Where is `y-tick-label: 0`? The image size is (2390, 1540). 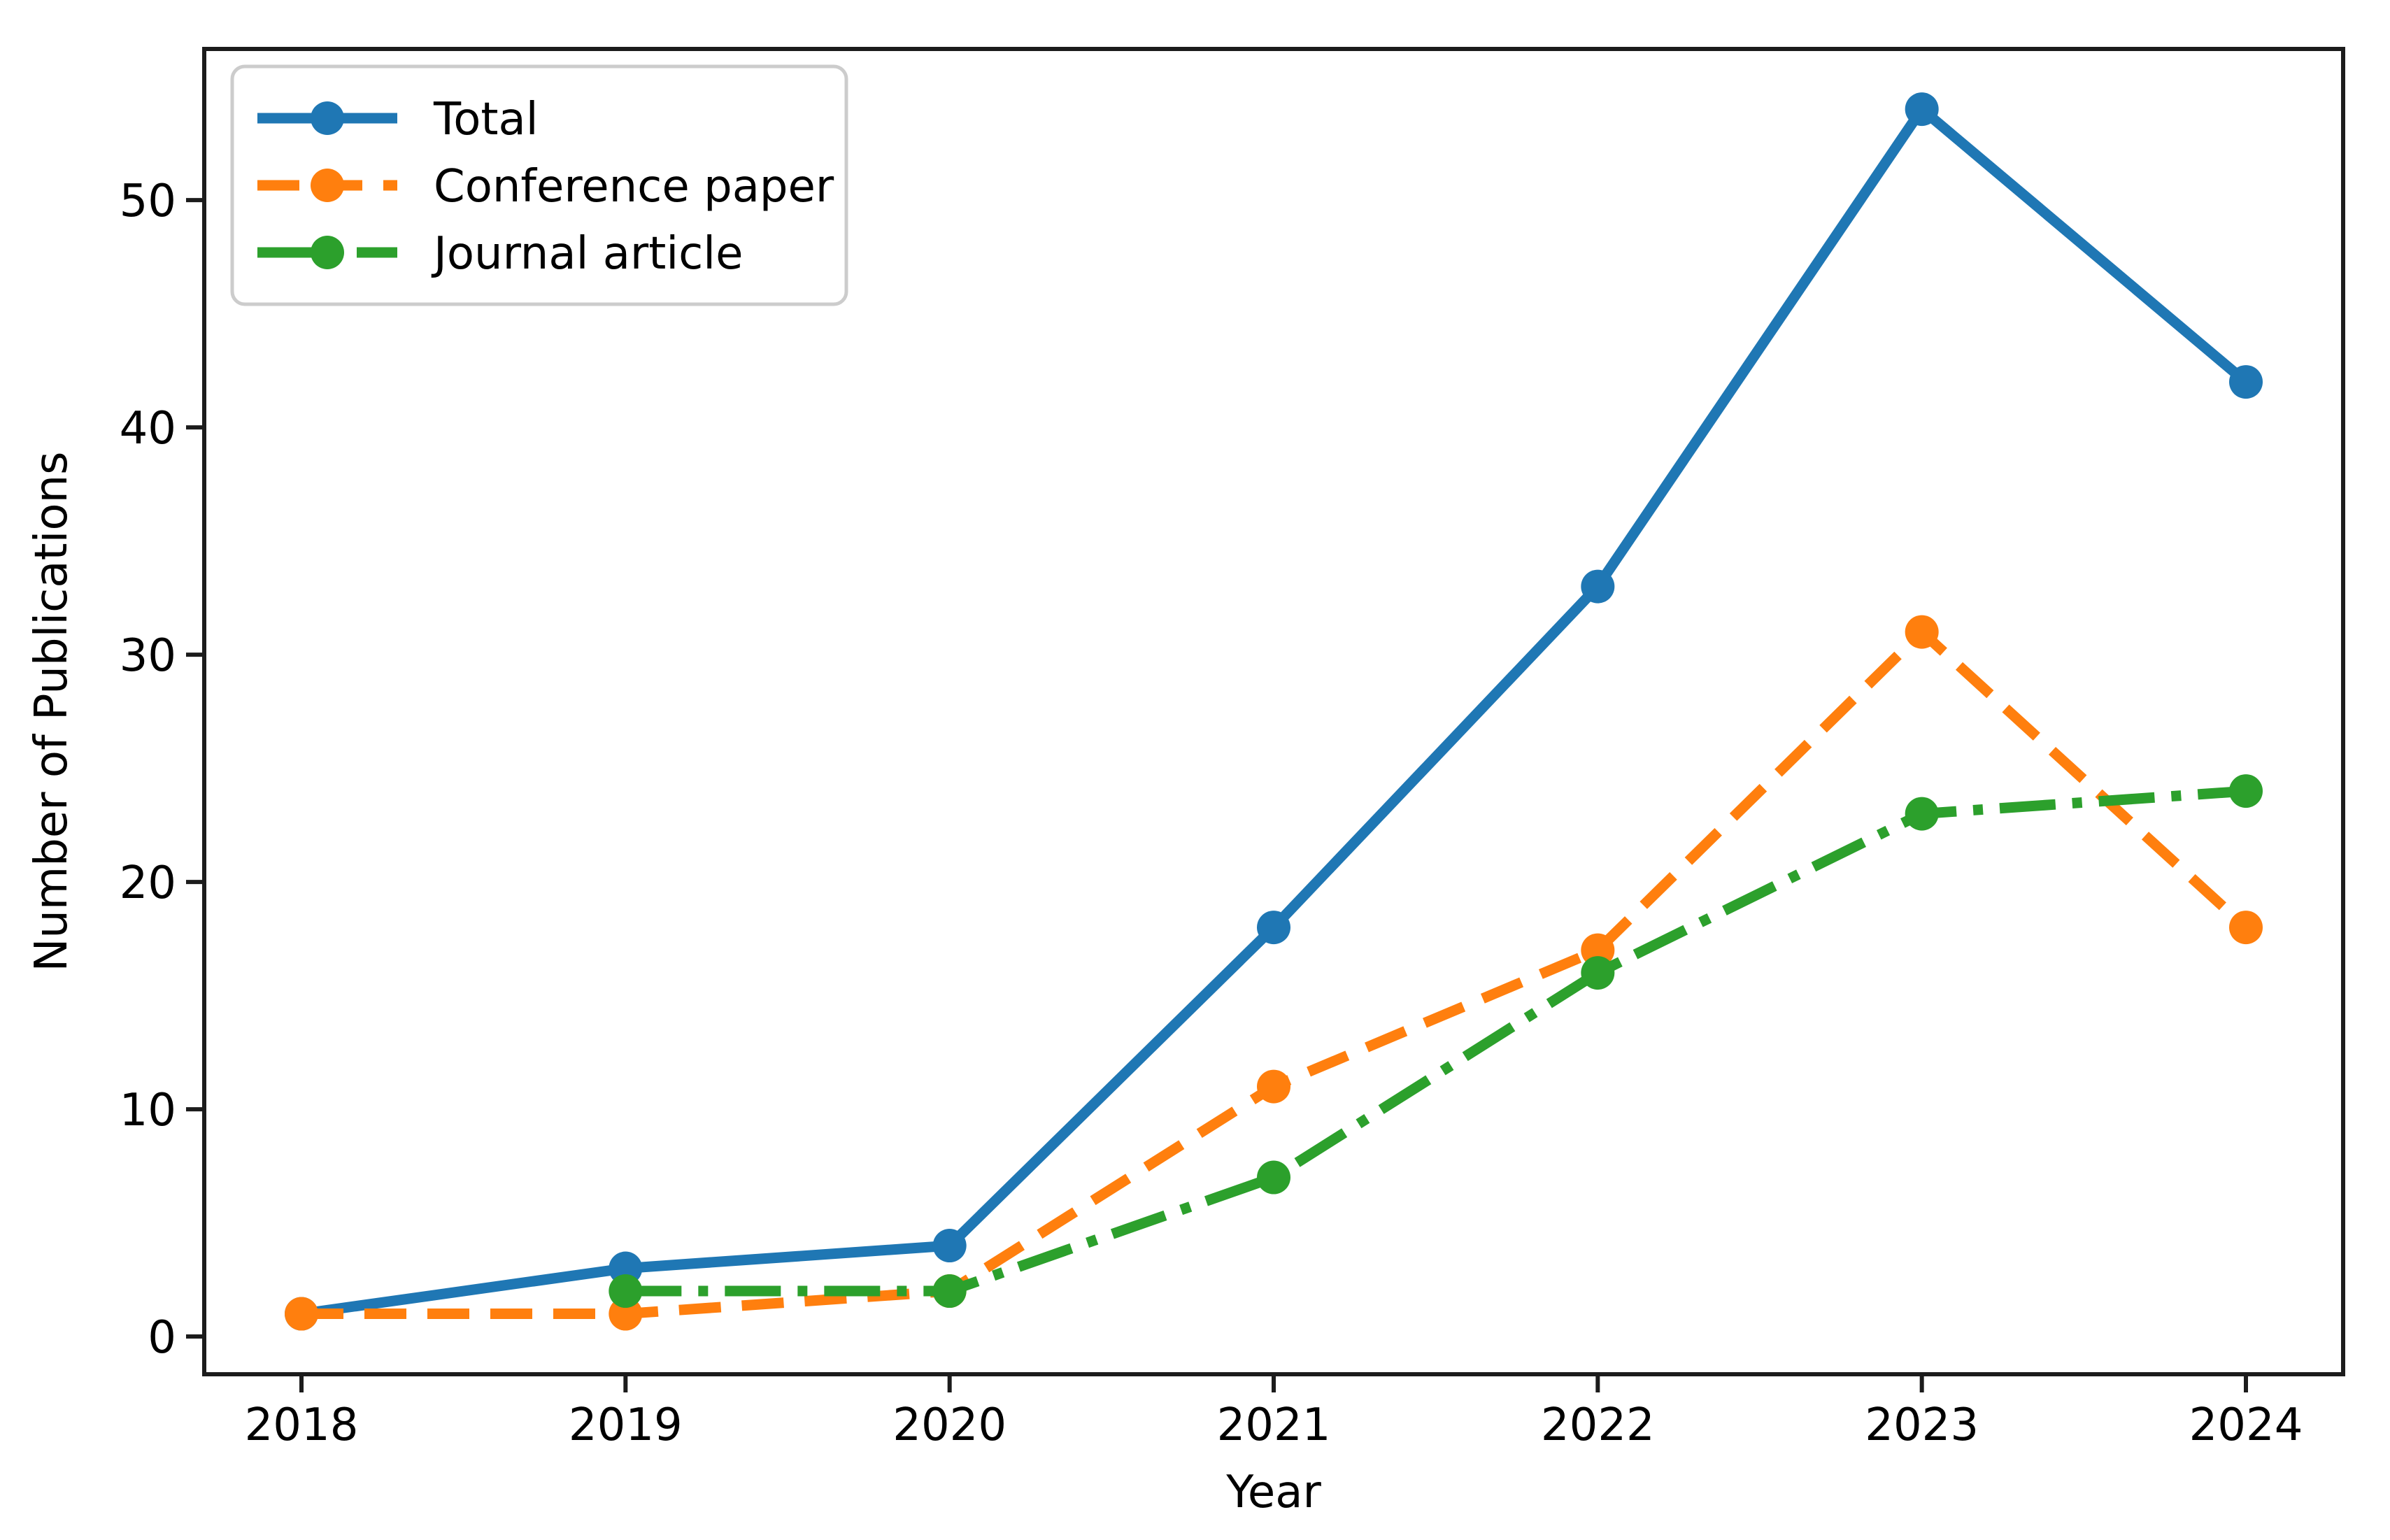
y-tick-label: 0 is located at coordinates (162, 1338).